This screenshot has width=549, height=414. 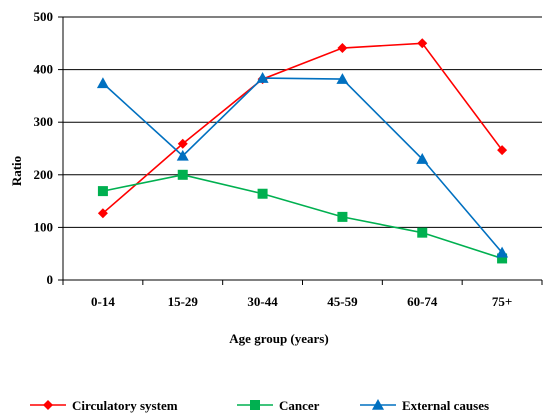 What do you see at coordinates (50, 279) in the screenshot?
I see `y-tick-label: 0` at bounding box center [50, 279].